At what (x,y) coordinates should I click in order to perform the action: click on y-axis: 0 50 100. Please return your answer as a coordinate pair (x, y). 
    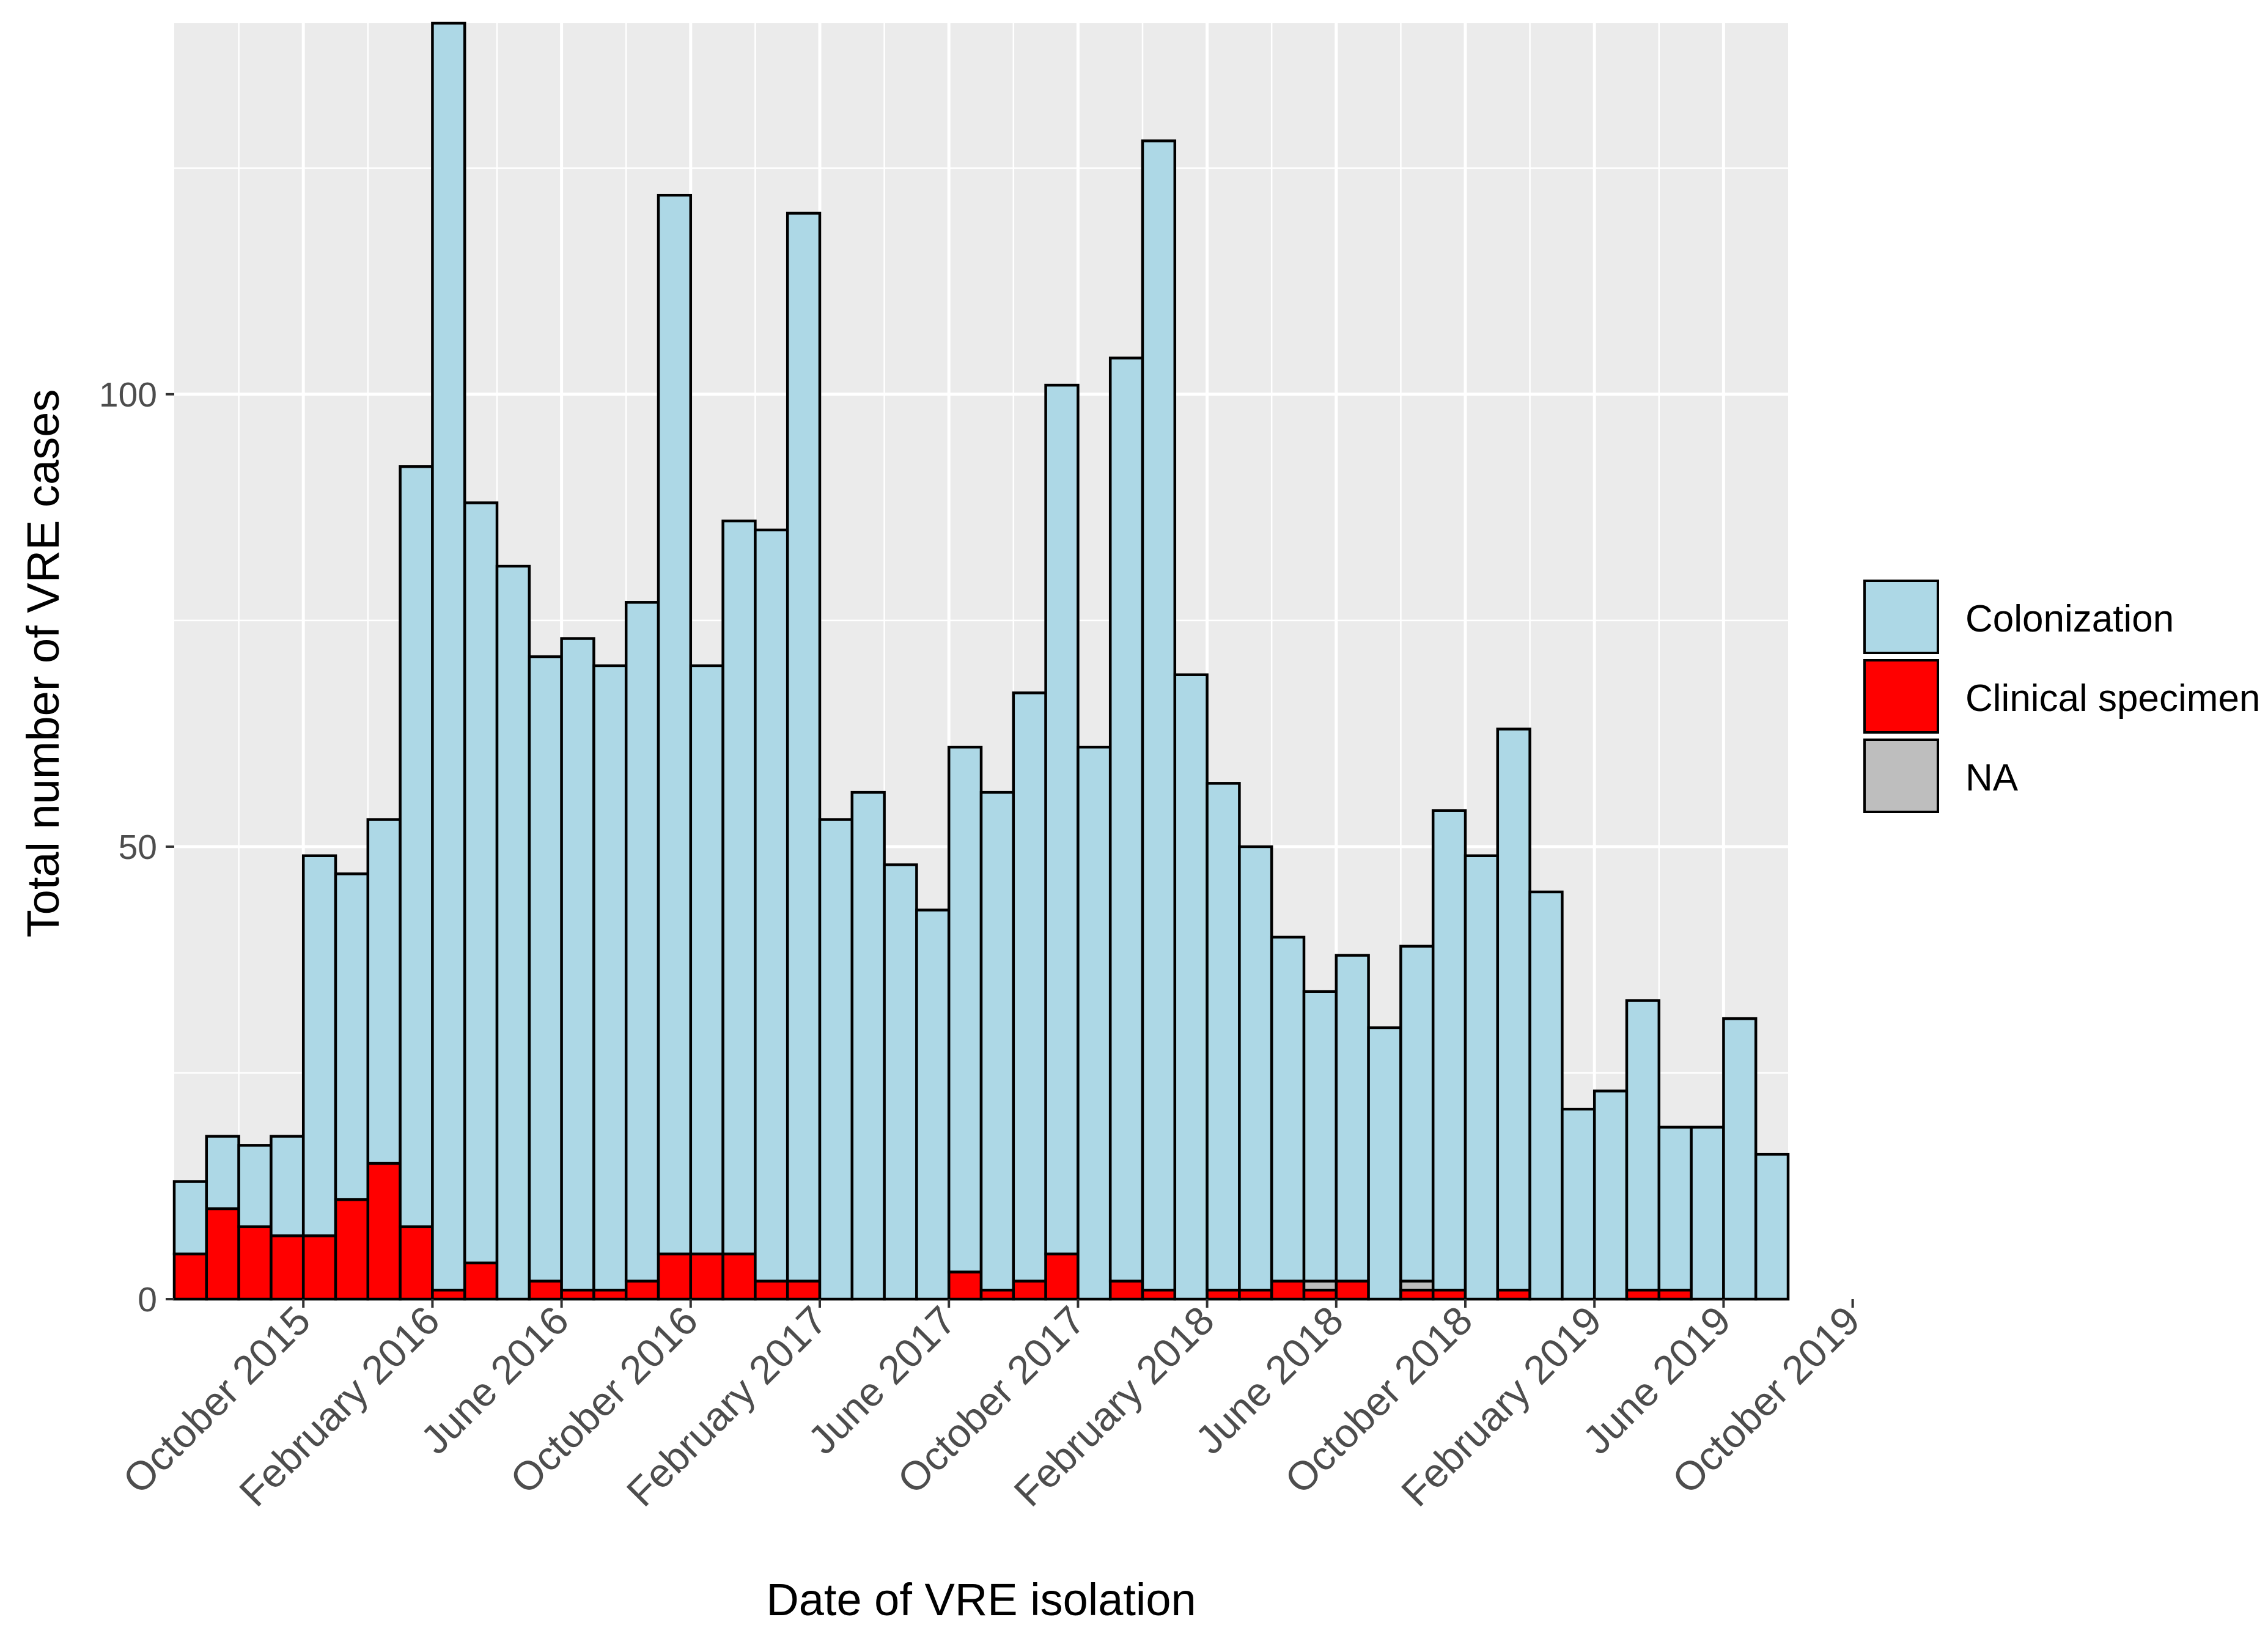
    Looking at the image, I should click on (136, 847).